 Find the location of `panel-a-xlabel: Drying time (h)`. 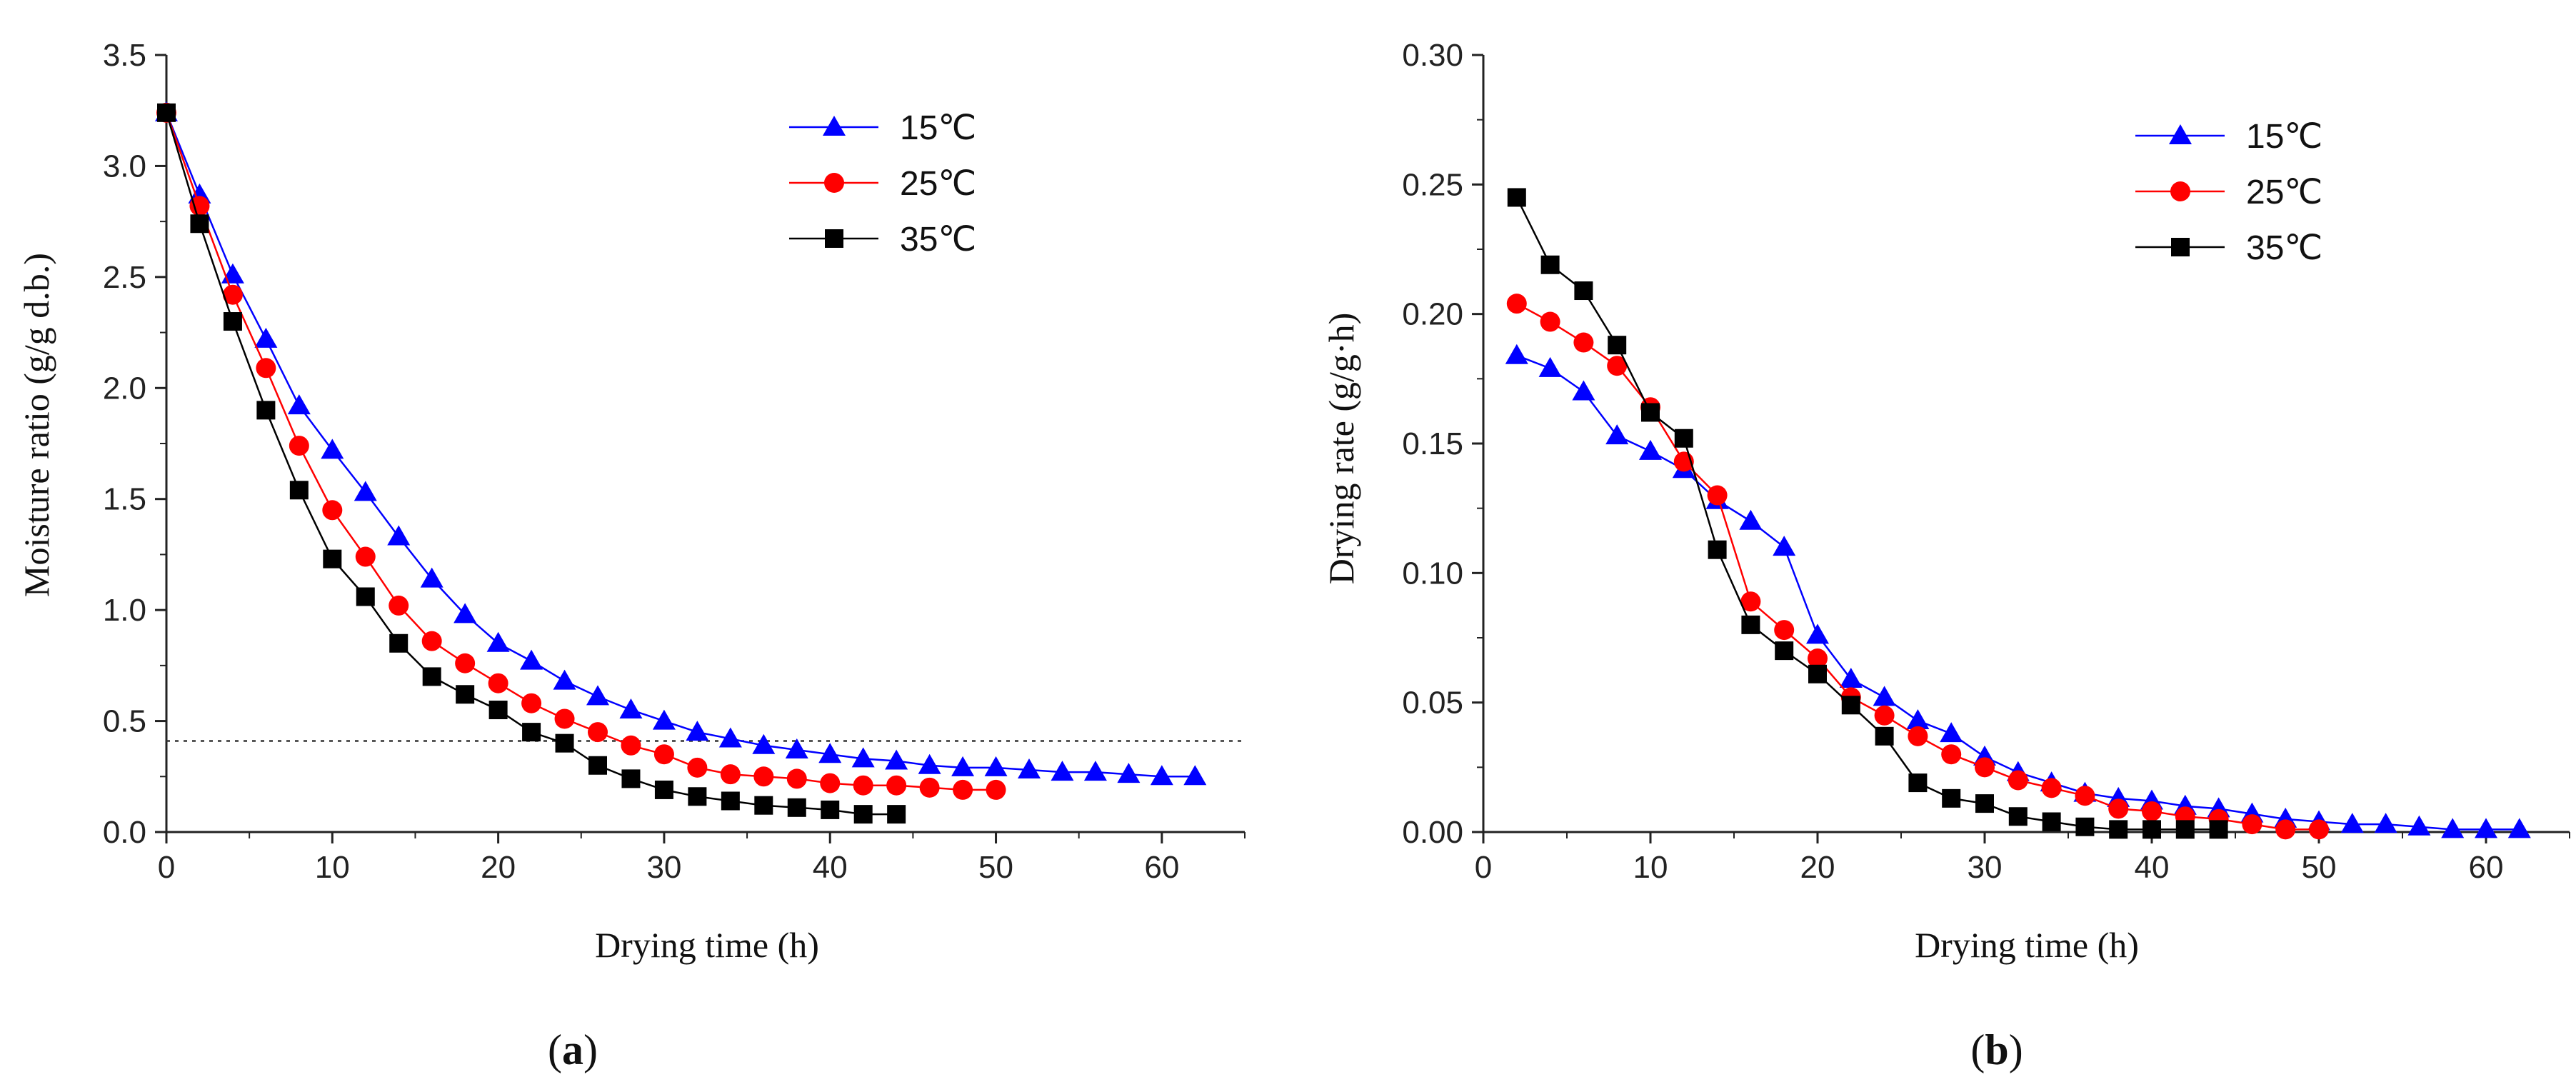

panel-a-xlabel: Drying time (h) is located at coordinates (707, 945).